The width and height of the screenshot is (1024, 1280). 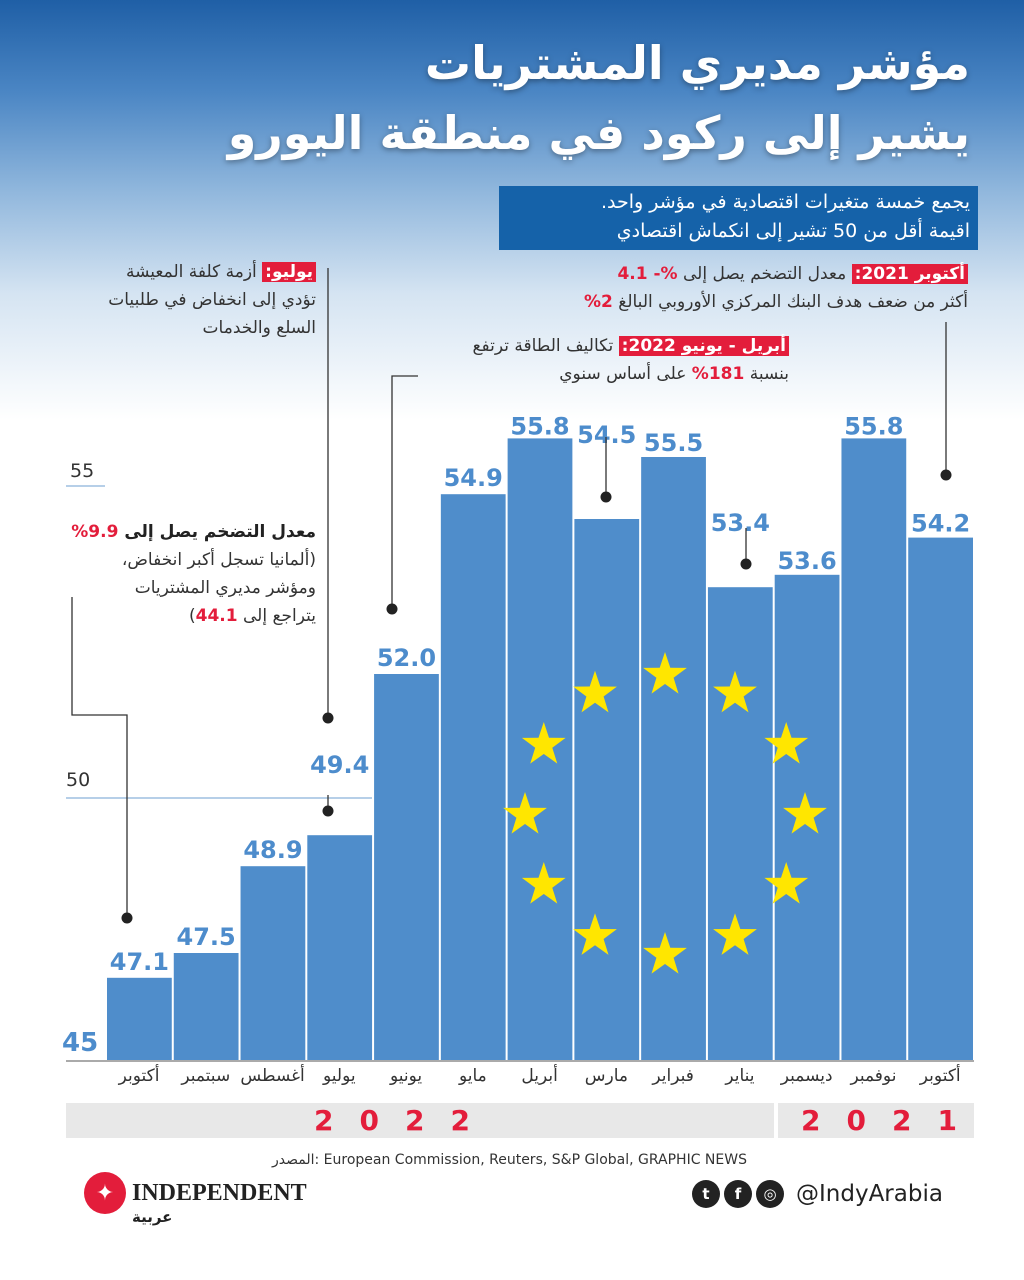 What do you see at coordinates (472, 1076) in the screenshot?
I see `month-label: مايو` at bounding box center [472, 1076].